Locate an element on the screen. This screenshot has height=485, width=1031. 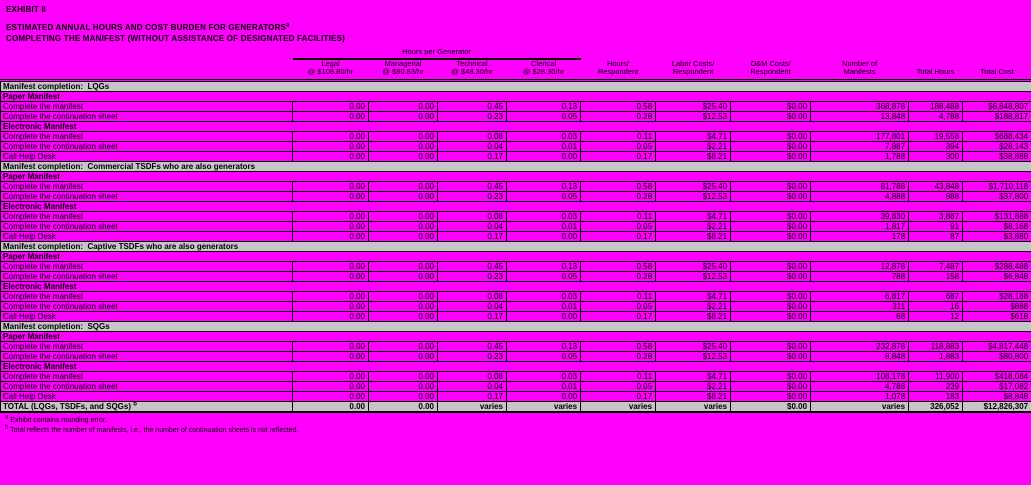
total-value-cell: $0.00 is located at coordinates (771, 406).